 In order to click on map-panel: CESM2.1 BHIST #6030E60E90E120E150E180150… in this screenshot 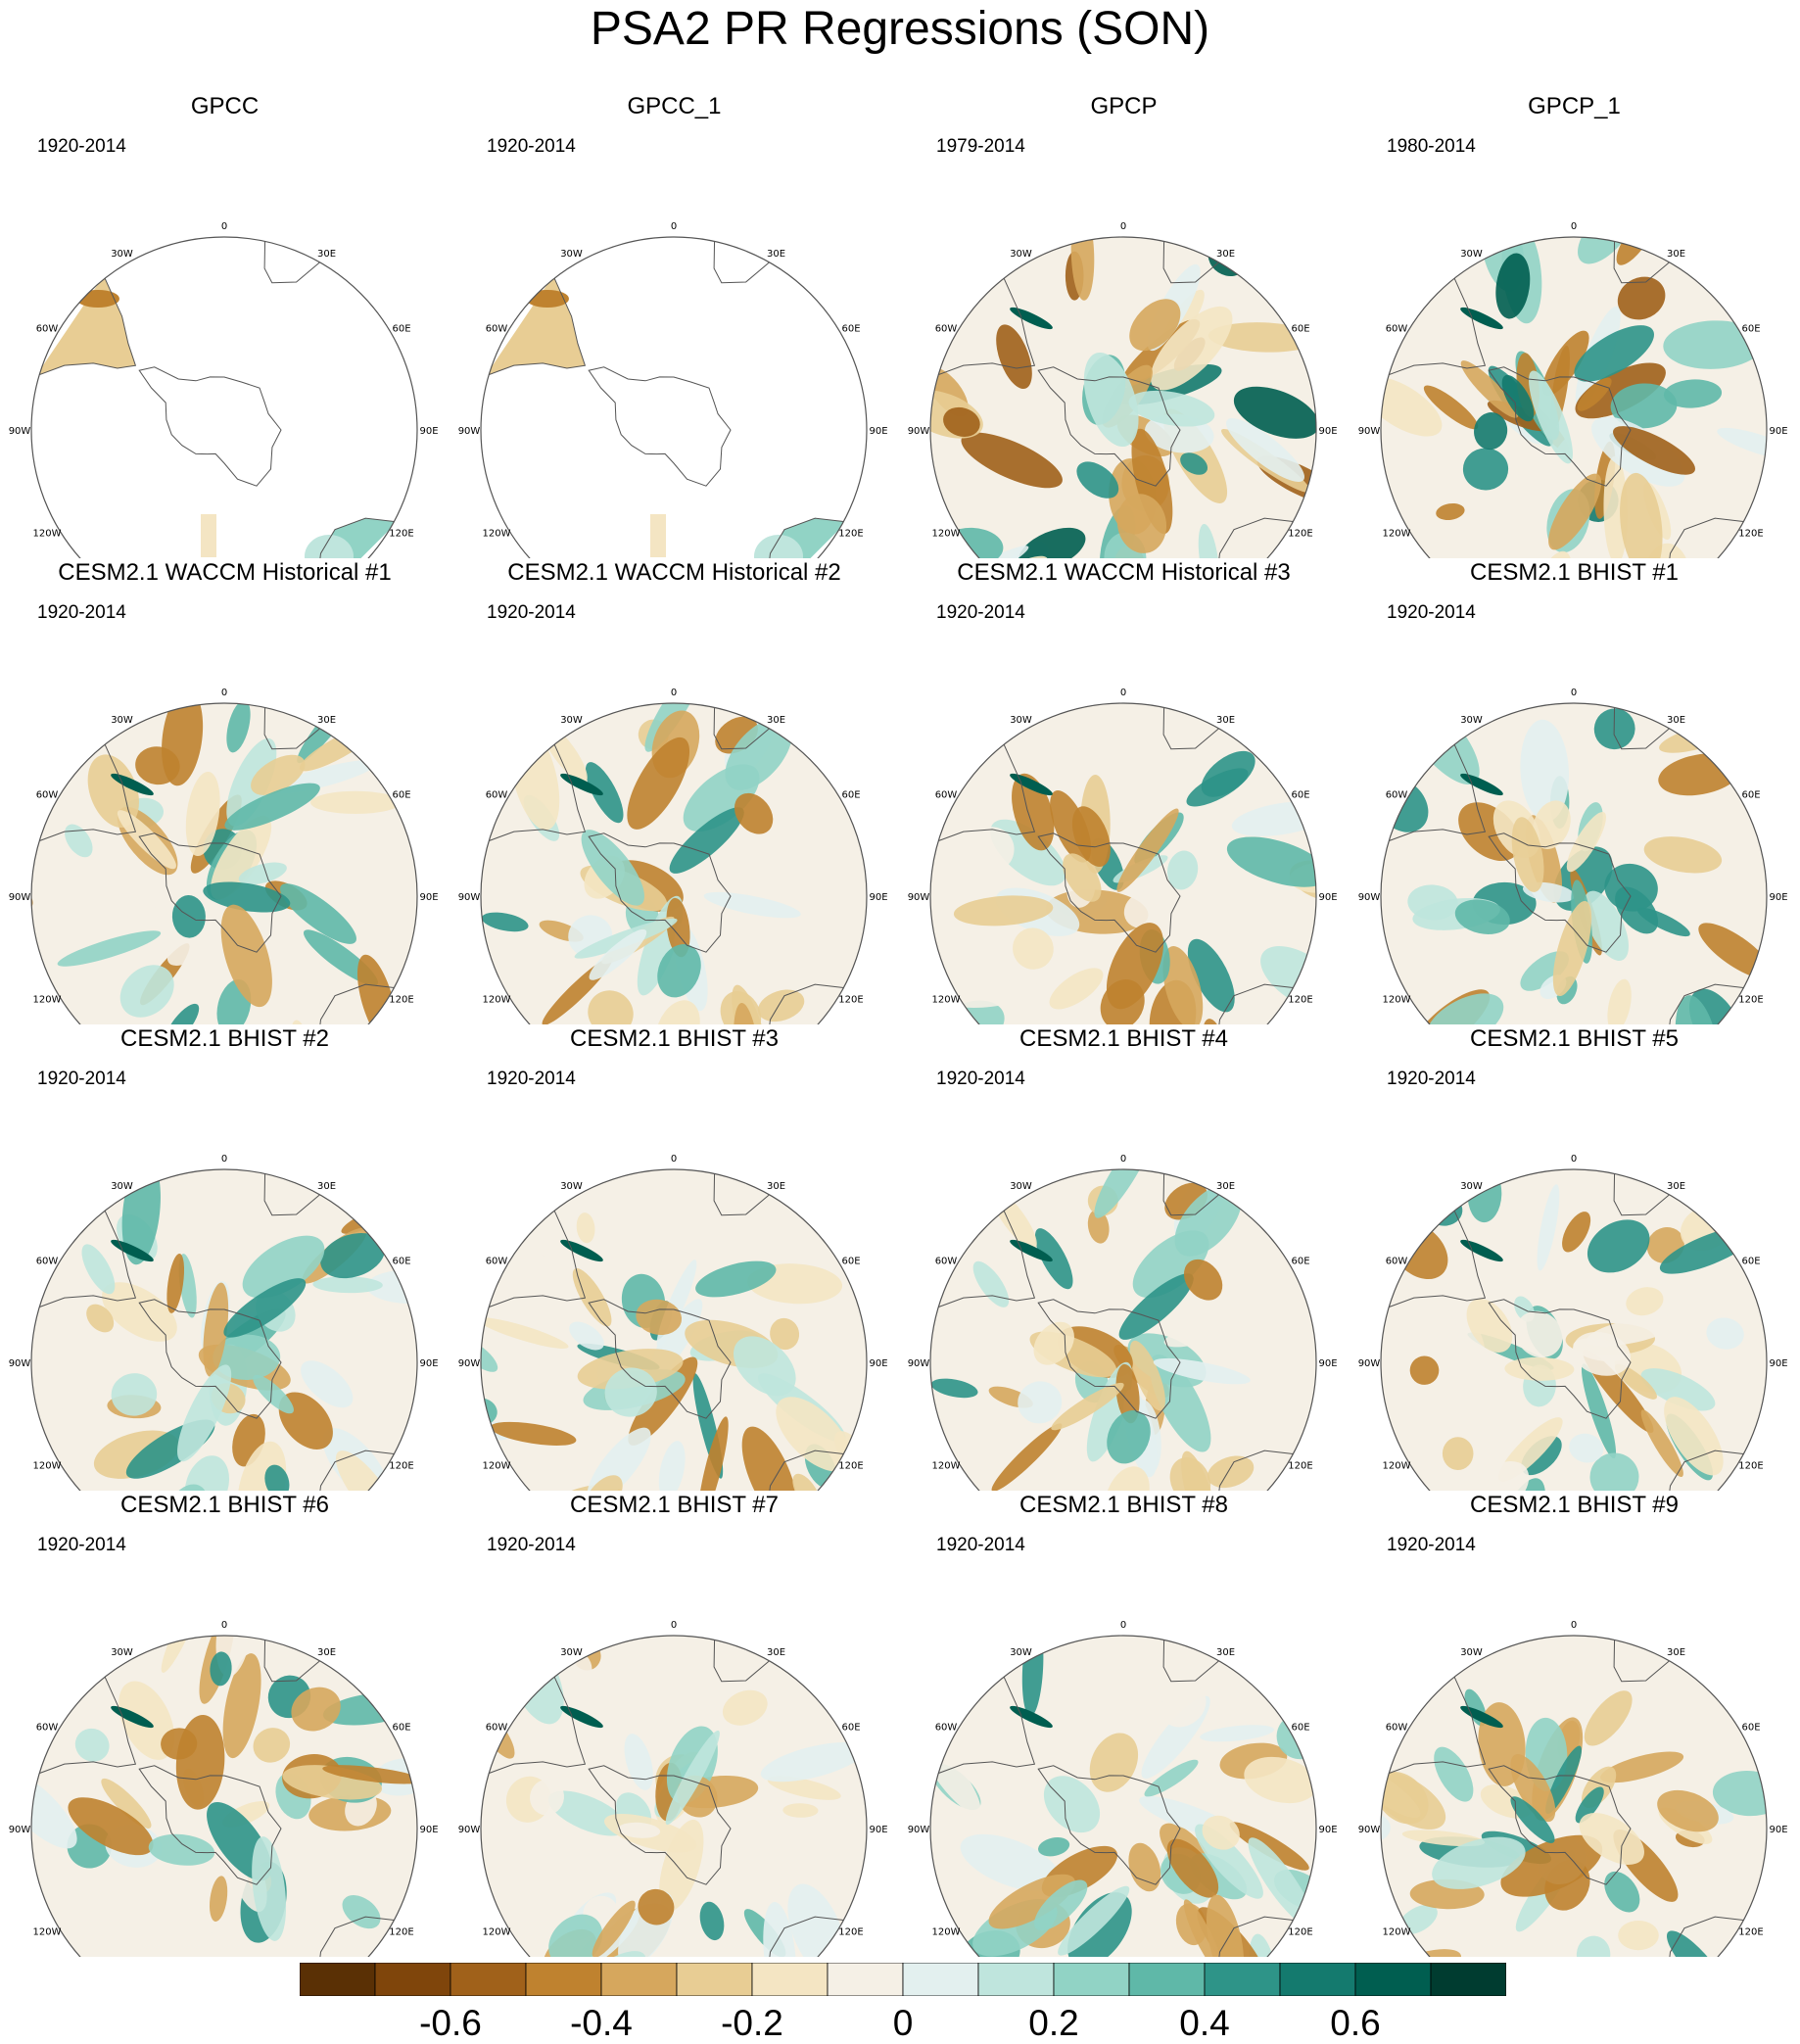, I will do `click(225, 1724)`.